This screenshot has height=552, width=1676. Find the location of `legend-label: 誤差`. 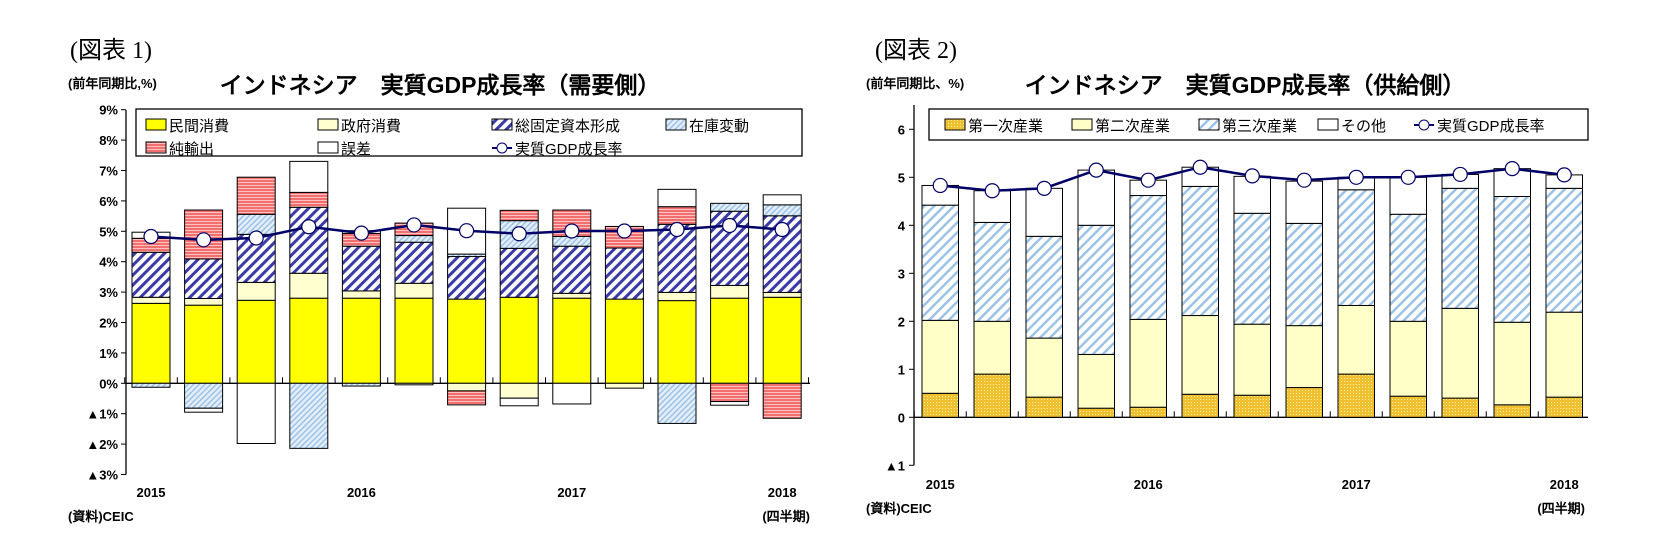

legend-label: 誤差 is located at coordinates (356, 149).